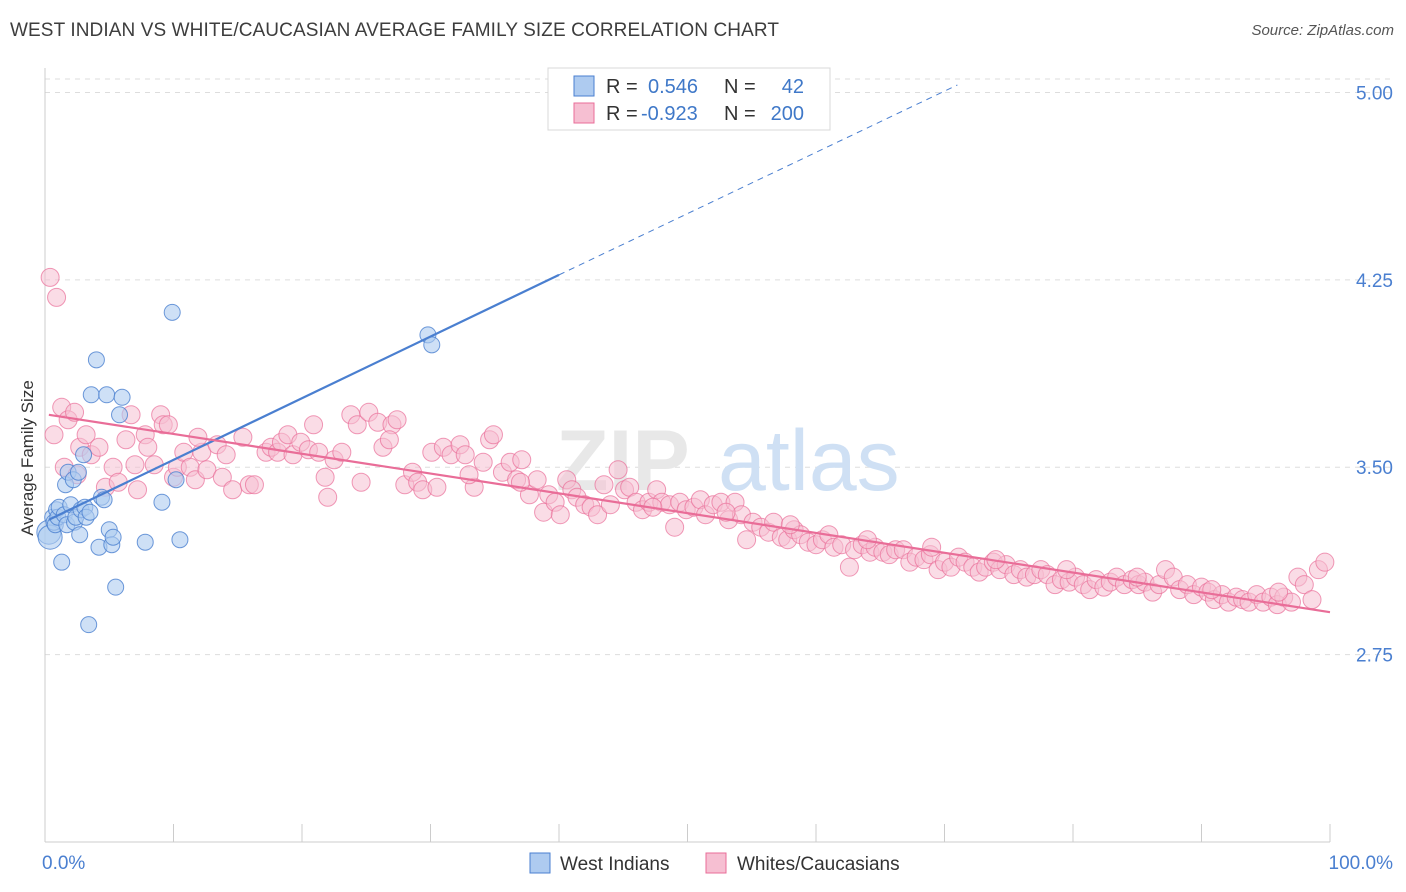 This screenshot has width=1406, height=892. What do you see at coordinates (1374, 93) in the screenshot?
I see `y-tick-label: 5.00` at bounding box center [1374, 93].